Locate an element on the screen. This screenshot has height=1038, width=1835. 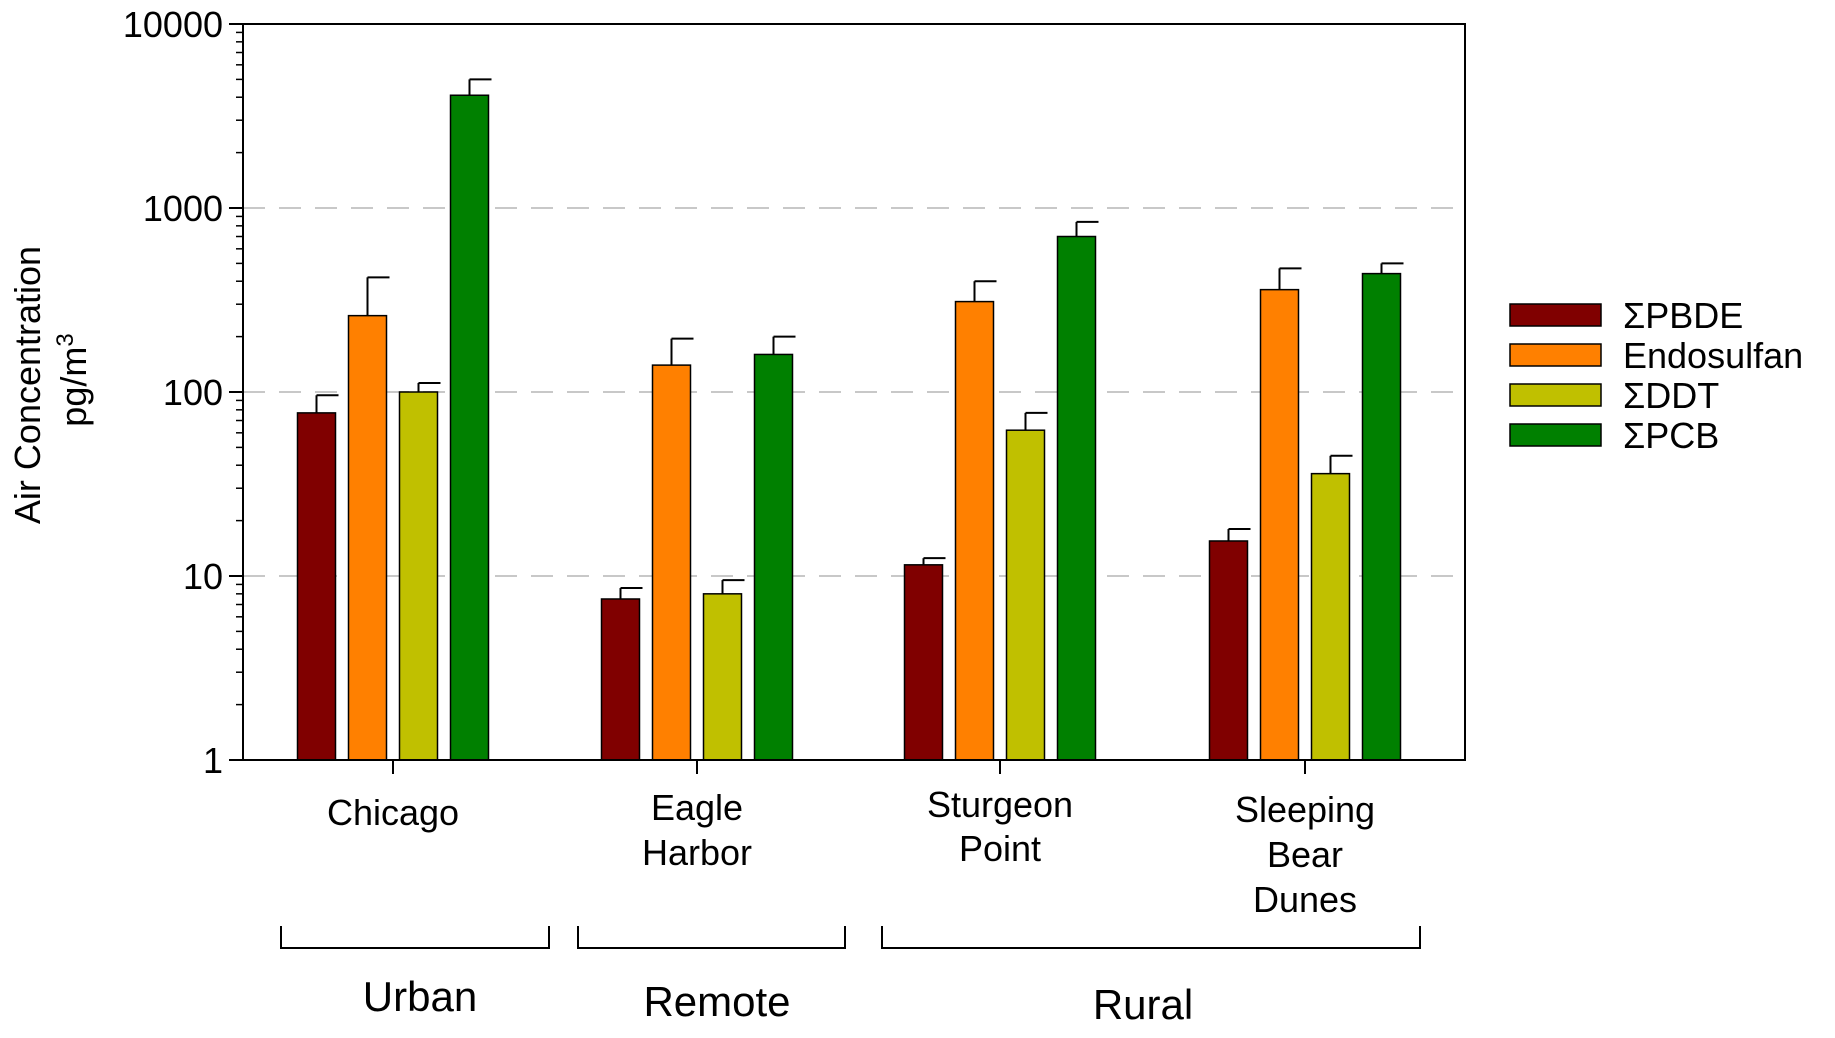
group-label-2: Rural is located at coordinates (1143, 1004).